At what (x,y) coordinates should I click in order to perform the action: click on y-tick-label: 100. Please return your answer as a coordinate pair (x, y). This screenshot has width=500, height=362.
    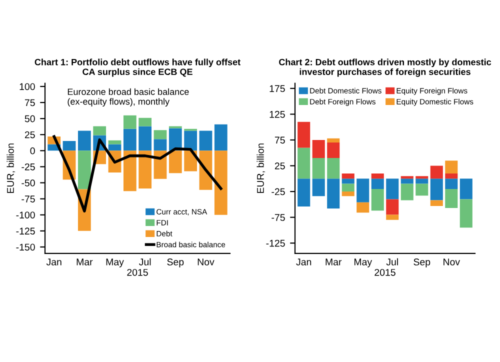
    Looking at the image, I should click on (27, 86).